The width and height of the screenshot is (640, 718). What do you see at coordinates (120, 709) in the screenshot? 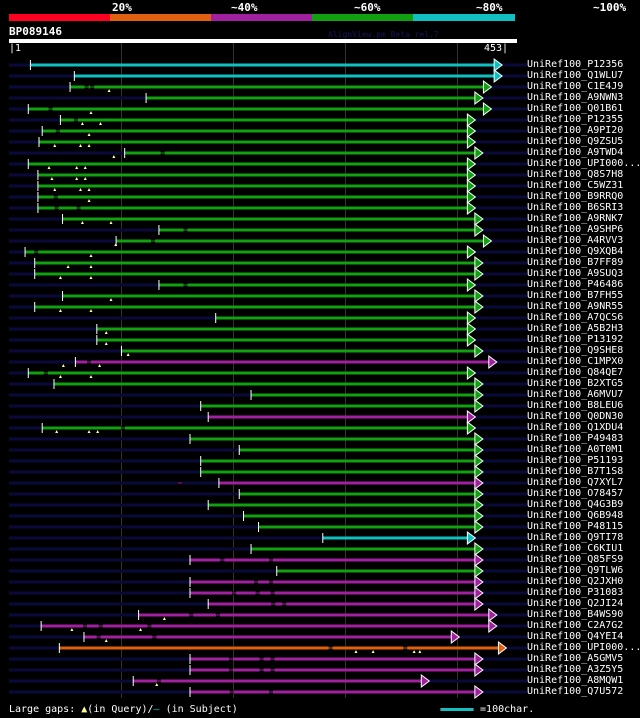
I see `legend-query-gap-label: (in Query)/` at bounding box center [120, 709].